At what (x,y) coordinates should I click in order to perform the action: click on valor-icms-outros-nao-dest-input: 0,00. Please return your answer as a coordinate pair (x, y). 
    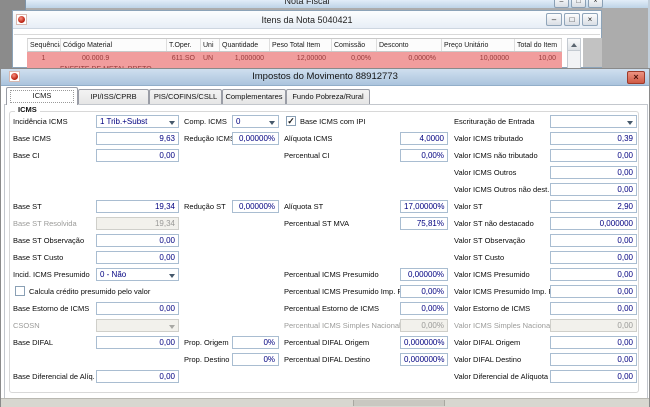
    Looking at the image, I should click on (593, 189).